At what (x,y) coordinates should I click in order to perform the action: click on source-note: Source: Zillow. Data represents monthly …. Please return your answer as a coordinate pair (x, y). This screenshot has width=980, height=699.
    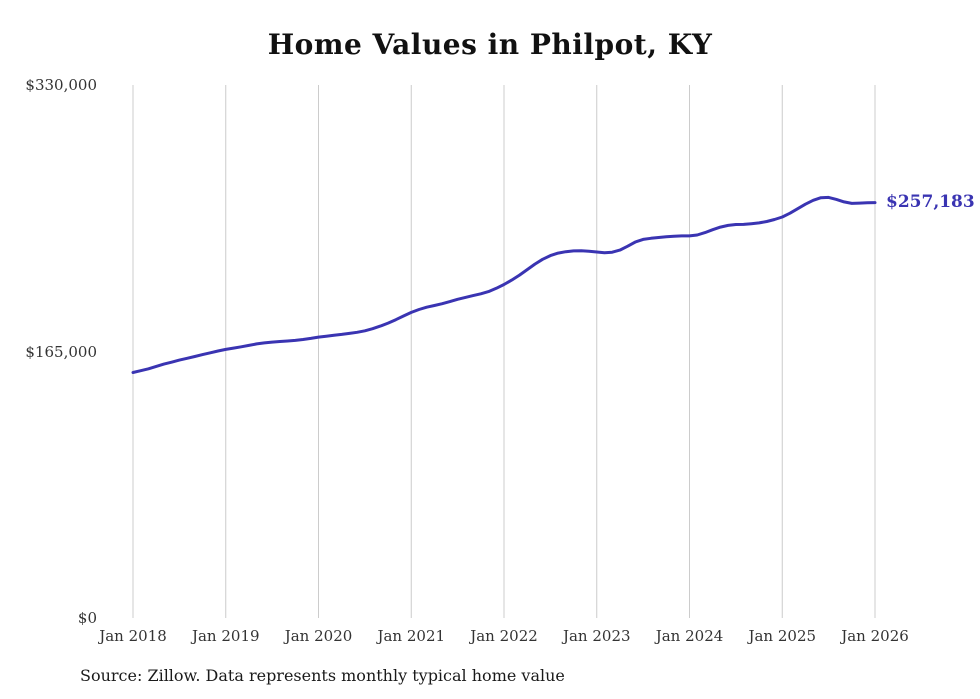
    Looking at the image, I should click on (322, 675).